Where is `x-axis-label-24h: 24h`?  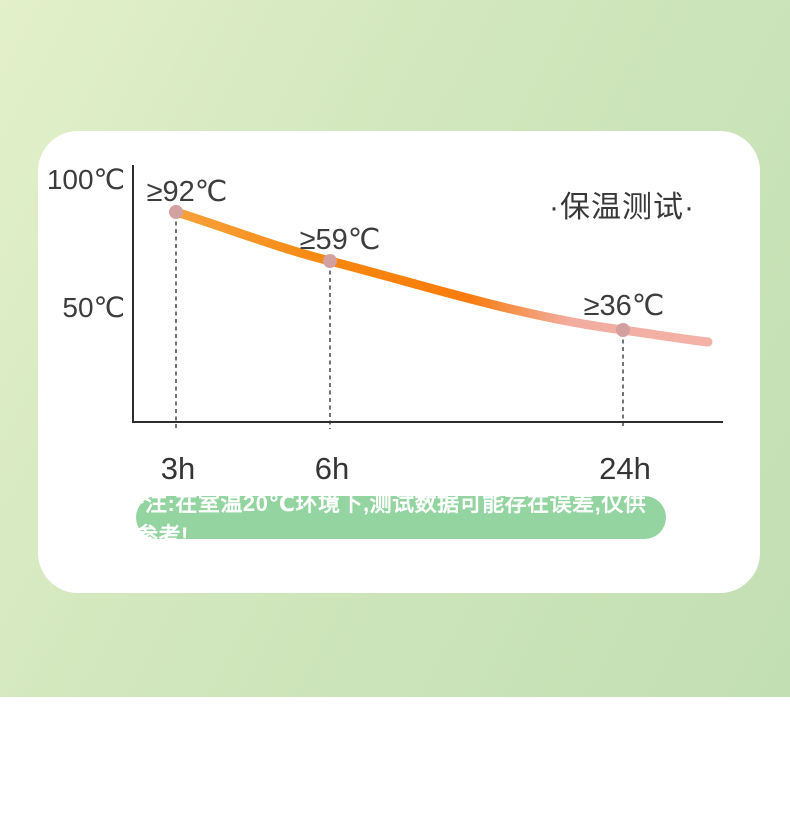
x-axis-label-24h: 24h is located at coordinates (625, 468).